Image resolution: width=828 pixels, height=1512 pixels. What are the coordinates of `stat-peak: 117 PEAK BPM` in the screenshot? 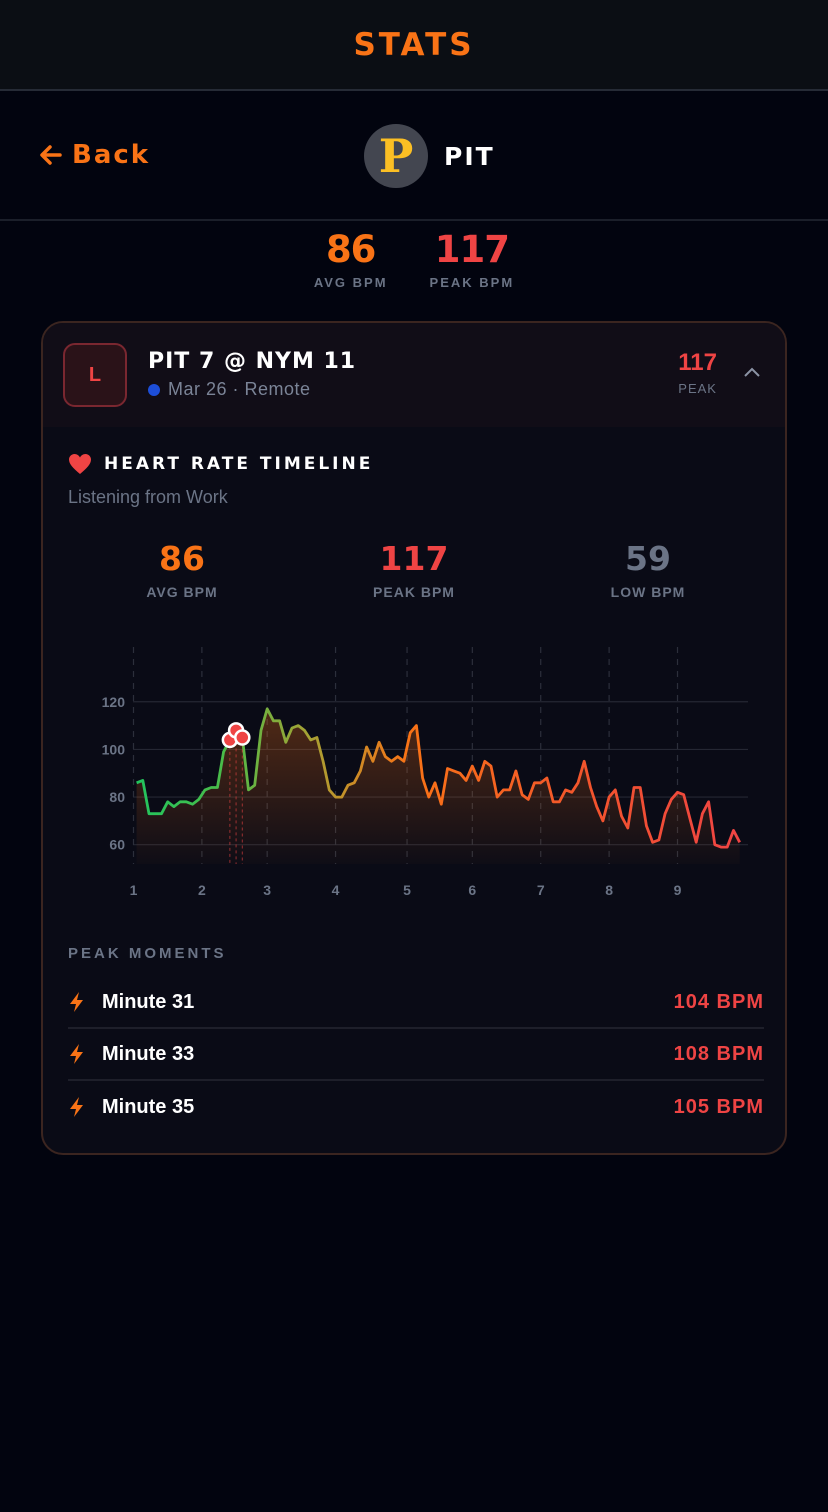 It's located at (414, 569).